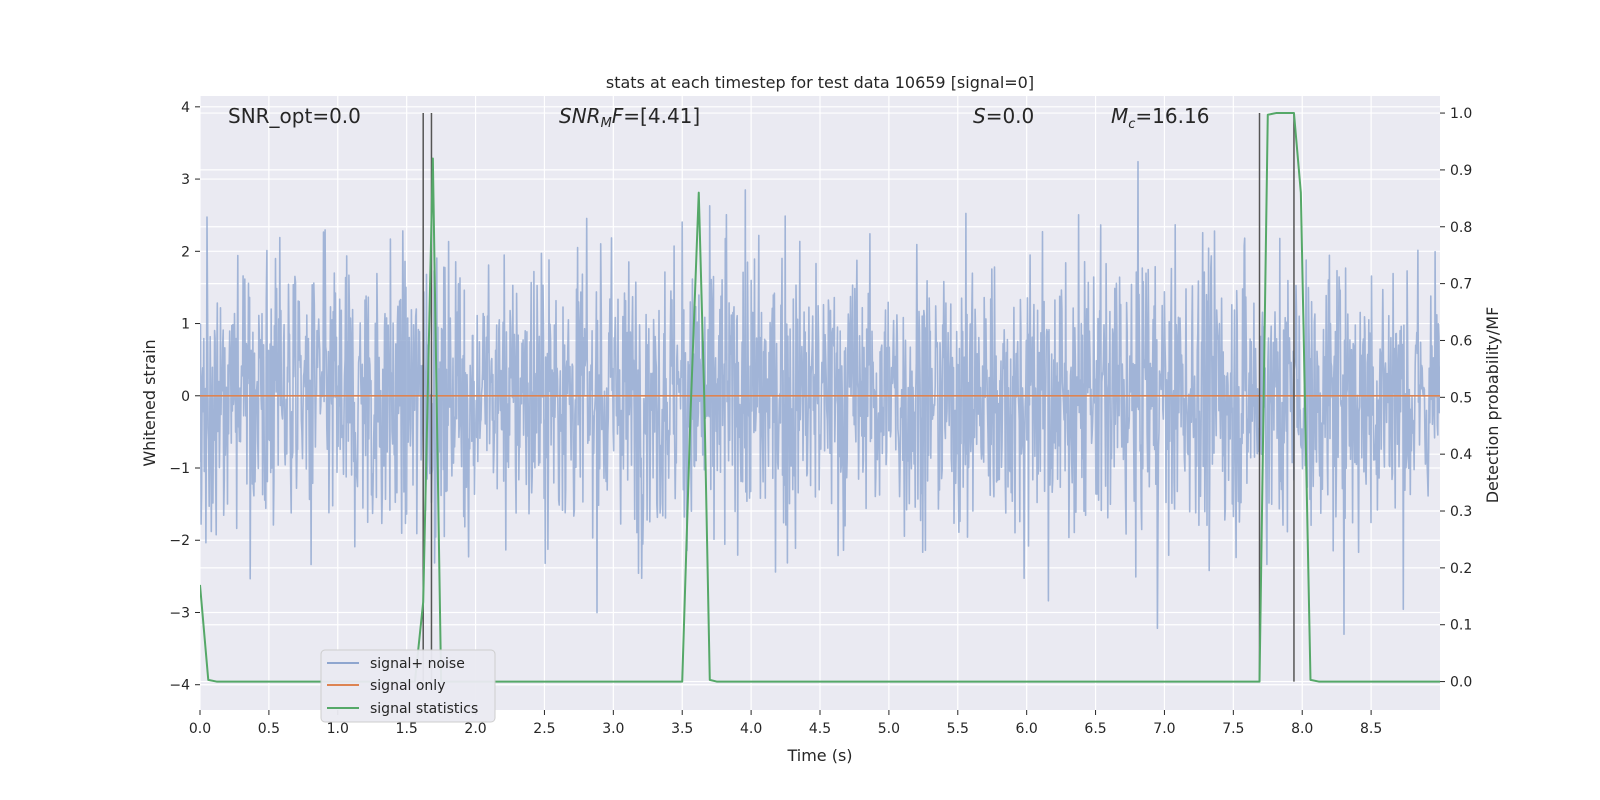  I want to click on x-tick-label: 0.5, so click(269, 729).